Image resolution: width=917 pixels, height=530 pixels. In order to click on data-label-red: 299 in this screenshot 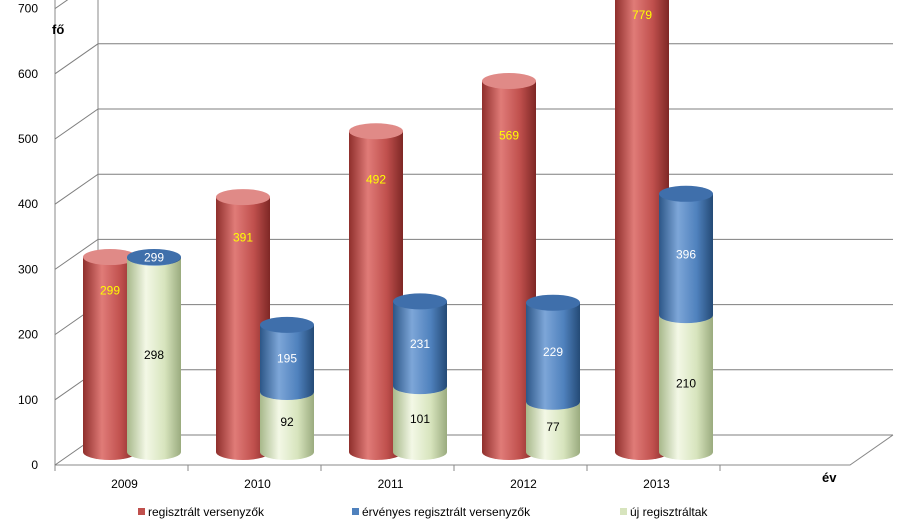, I will do `click(110, 290)`.